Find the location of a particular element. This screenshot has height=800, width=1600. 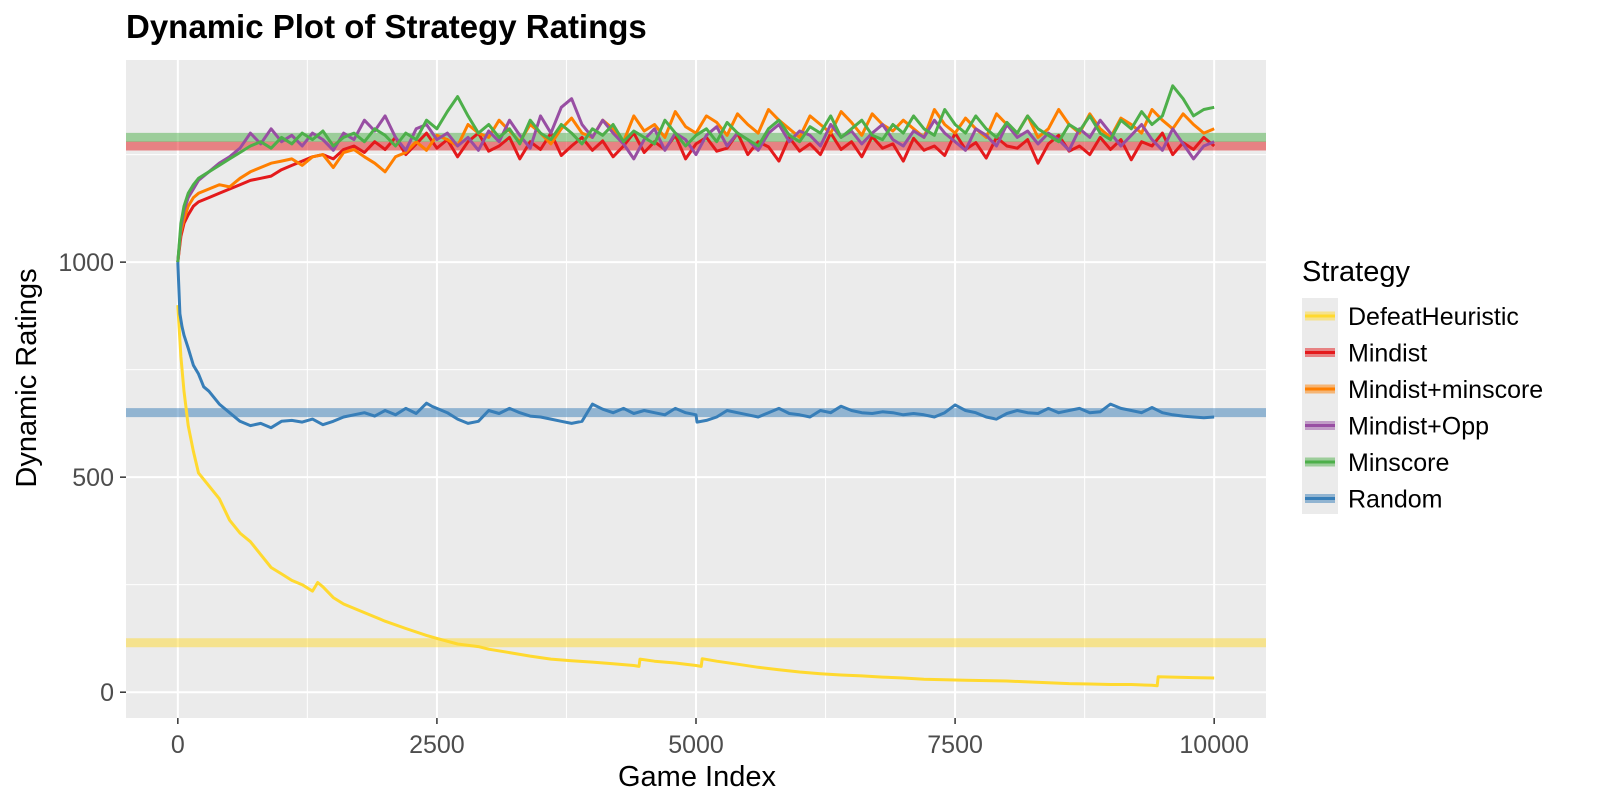

y-tick-label: 1000 is located at coordinates (86, 263).